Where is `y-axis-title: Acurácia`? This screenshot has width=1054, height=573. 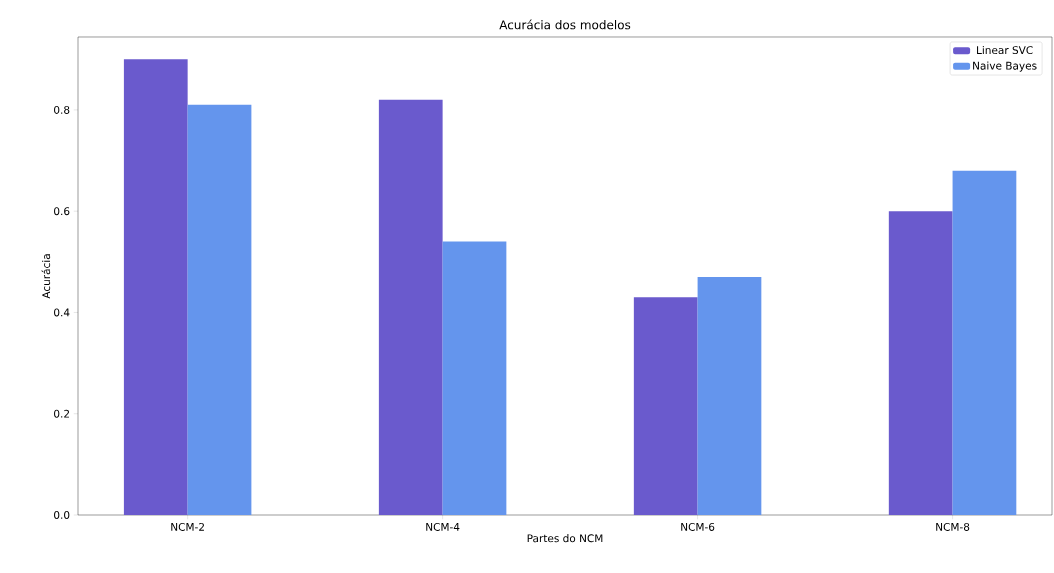 y-axis-title: Acurácia is located at coordinates (46, 276).